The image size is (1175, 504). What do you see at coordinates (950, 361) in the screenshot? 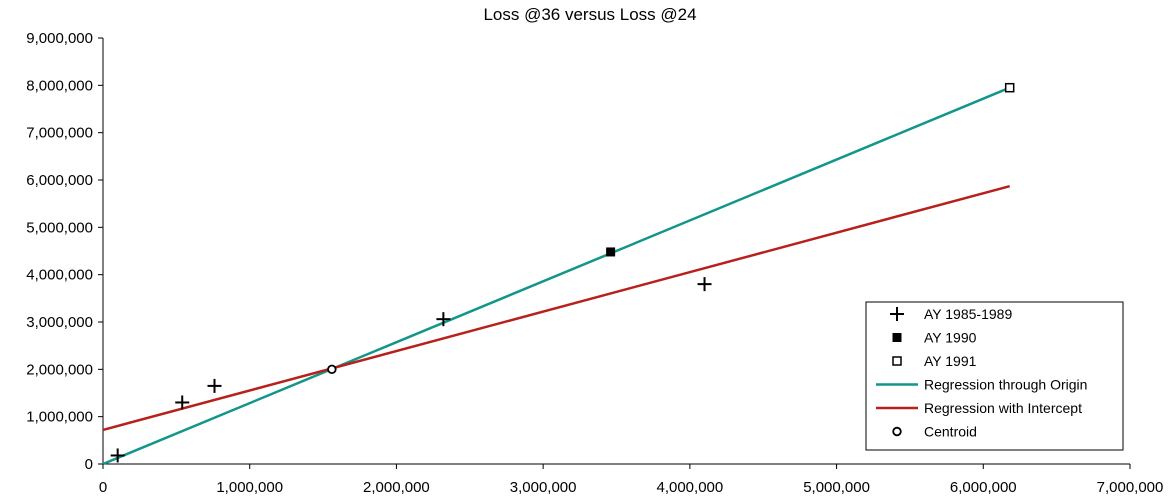
I see `legend-label: AY 1991` at bounding box center [950, 361].